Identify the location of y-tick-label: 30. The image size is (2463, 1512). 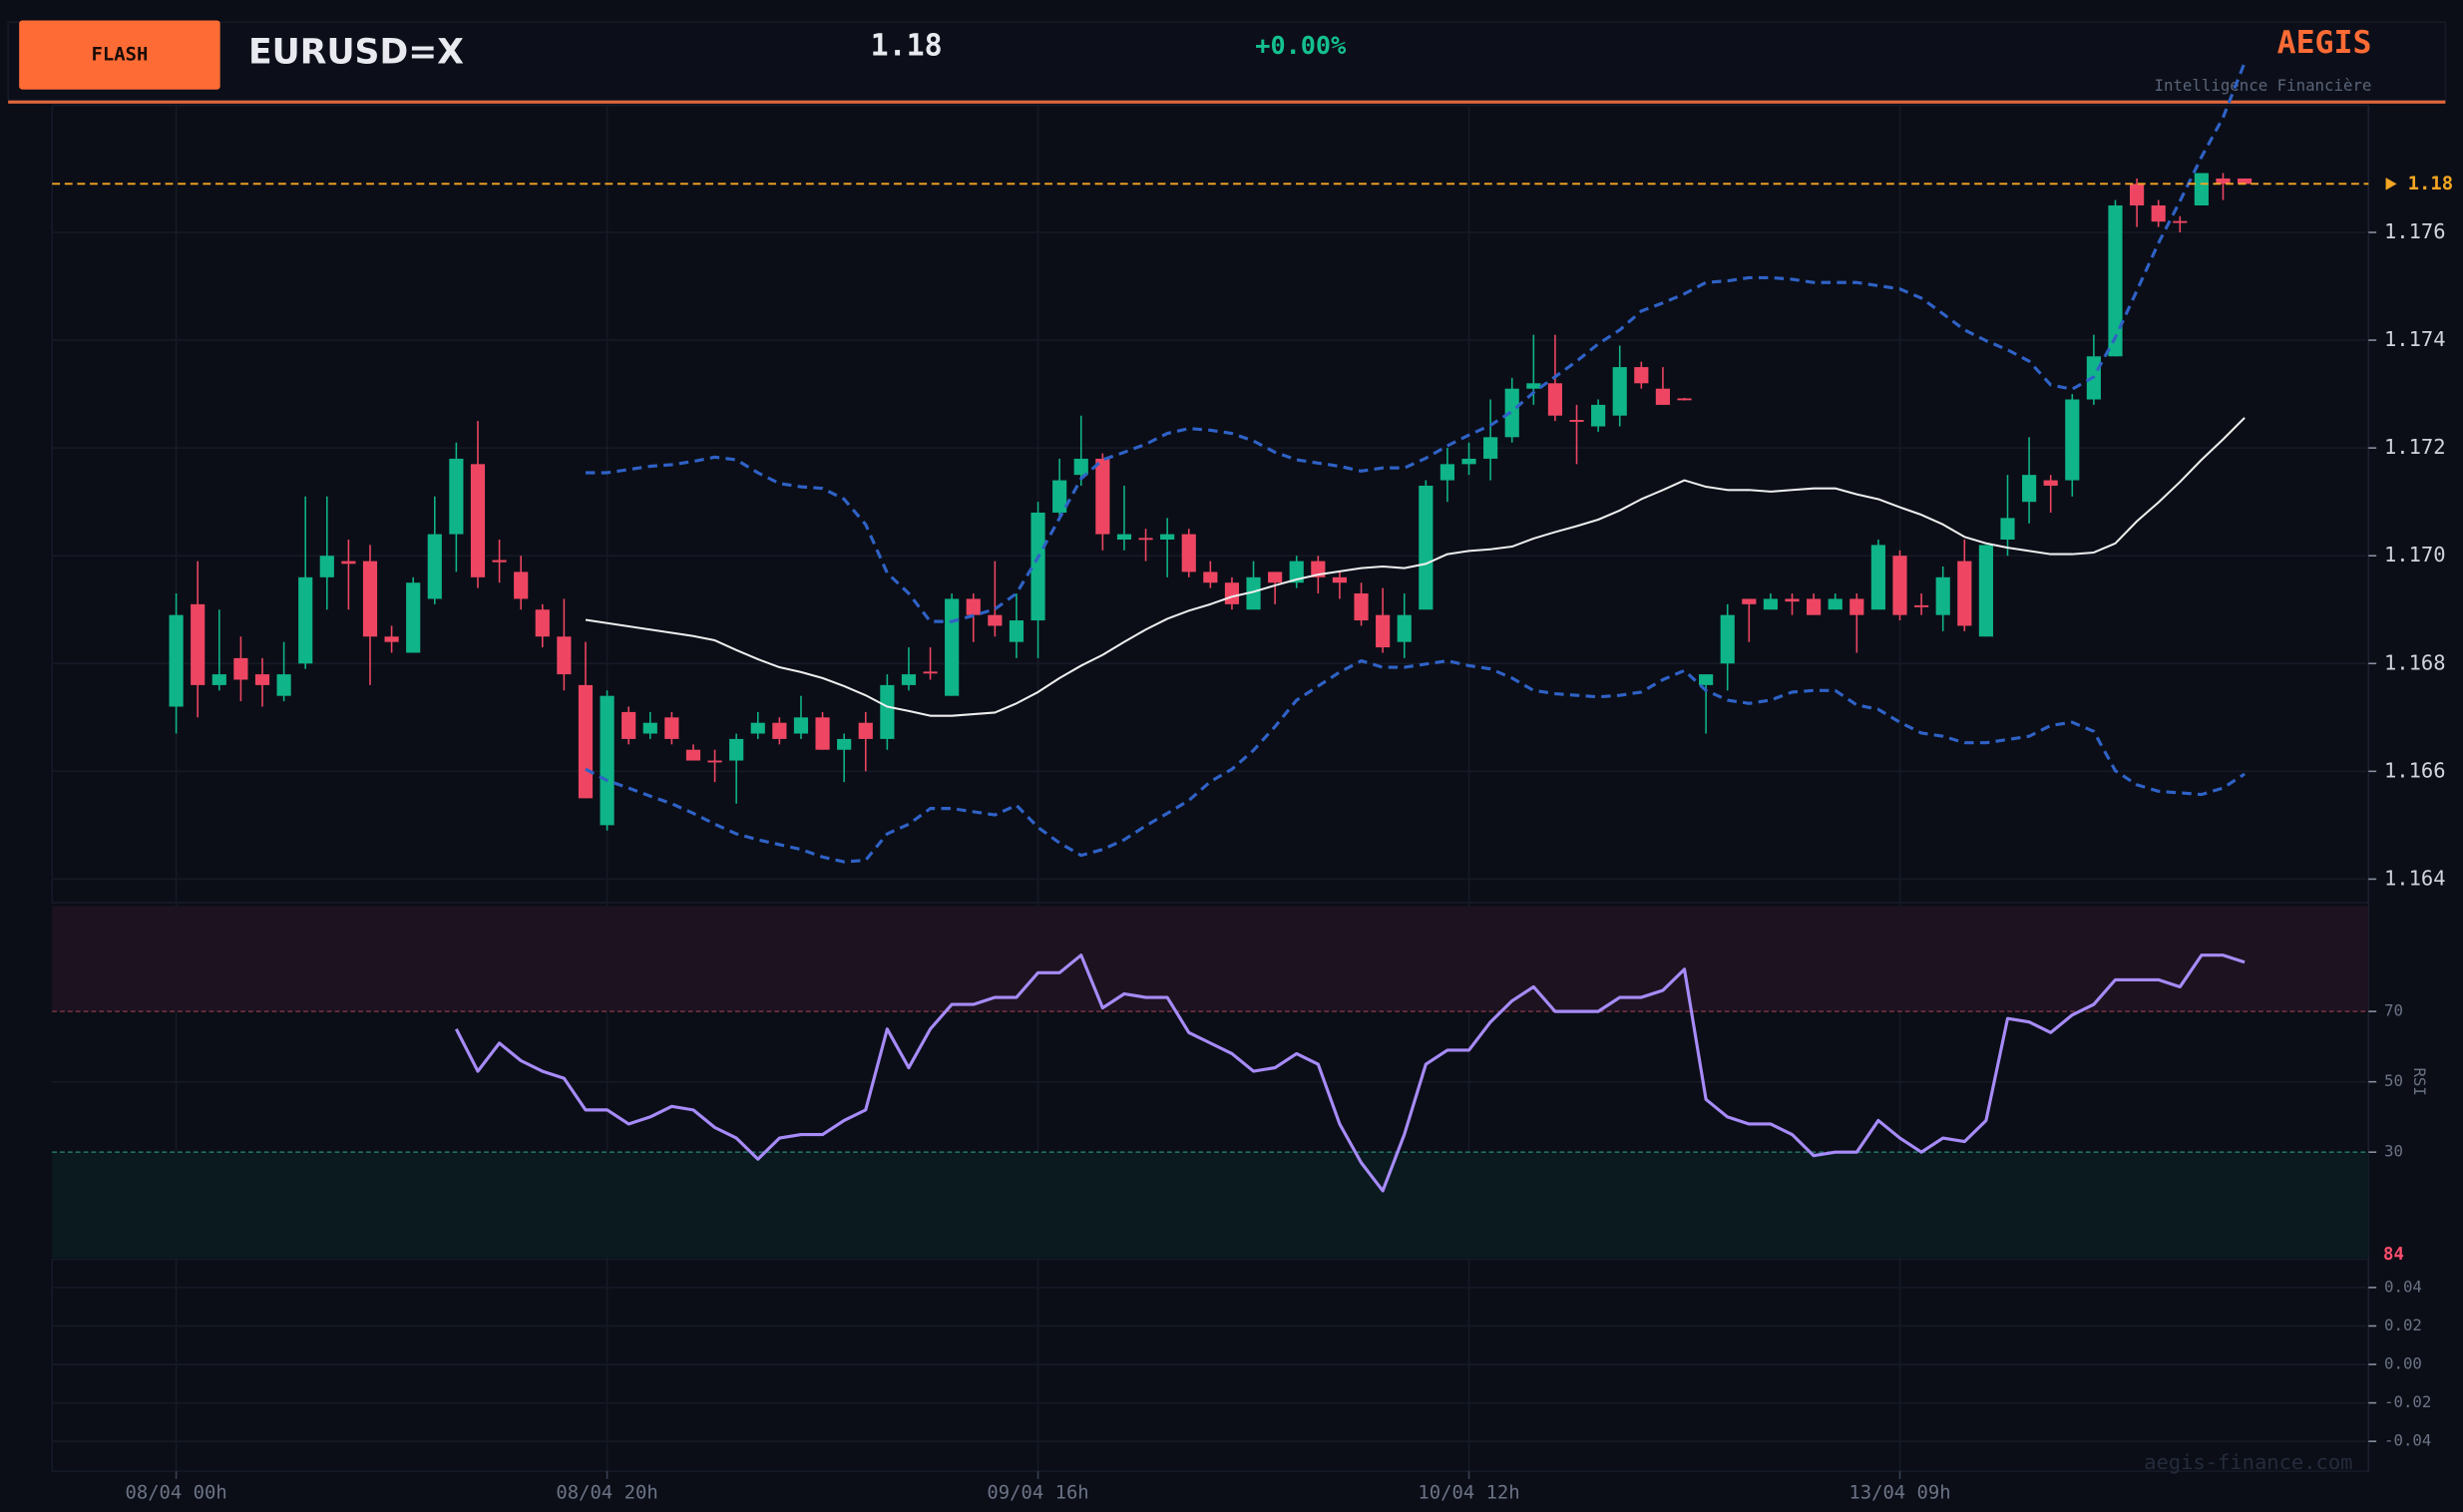
(2394, 1151).